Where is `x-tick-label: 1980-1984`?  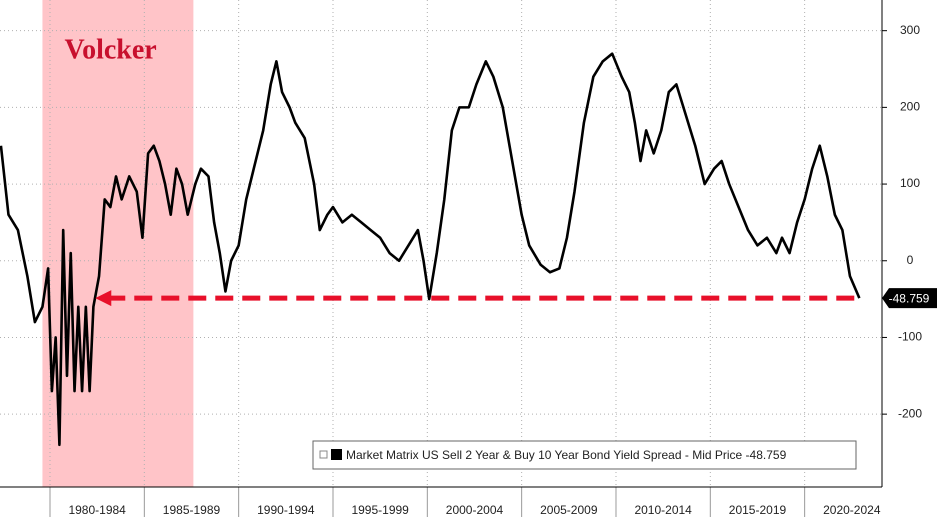
x-tick-label: 1980-1984 is located at coordinates (97, 510).